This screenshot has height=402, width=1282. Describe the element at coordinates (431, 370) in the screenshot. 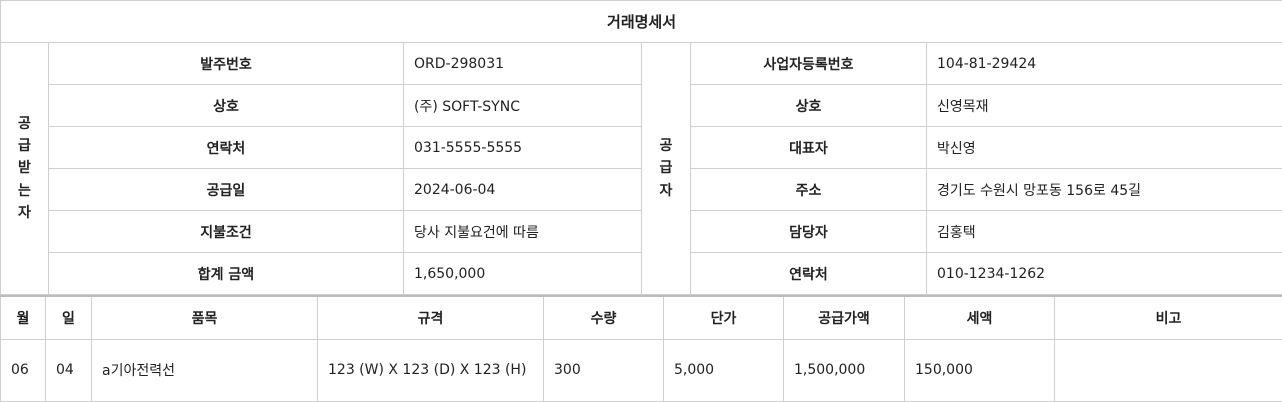

I see `item-spec: 123 (W) X 123 (D) X 123 (H)` at that location.